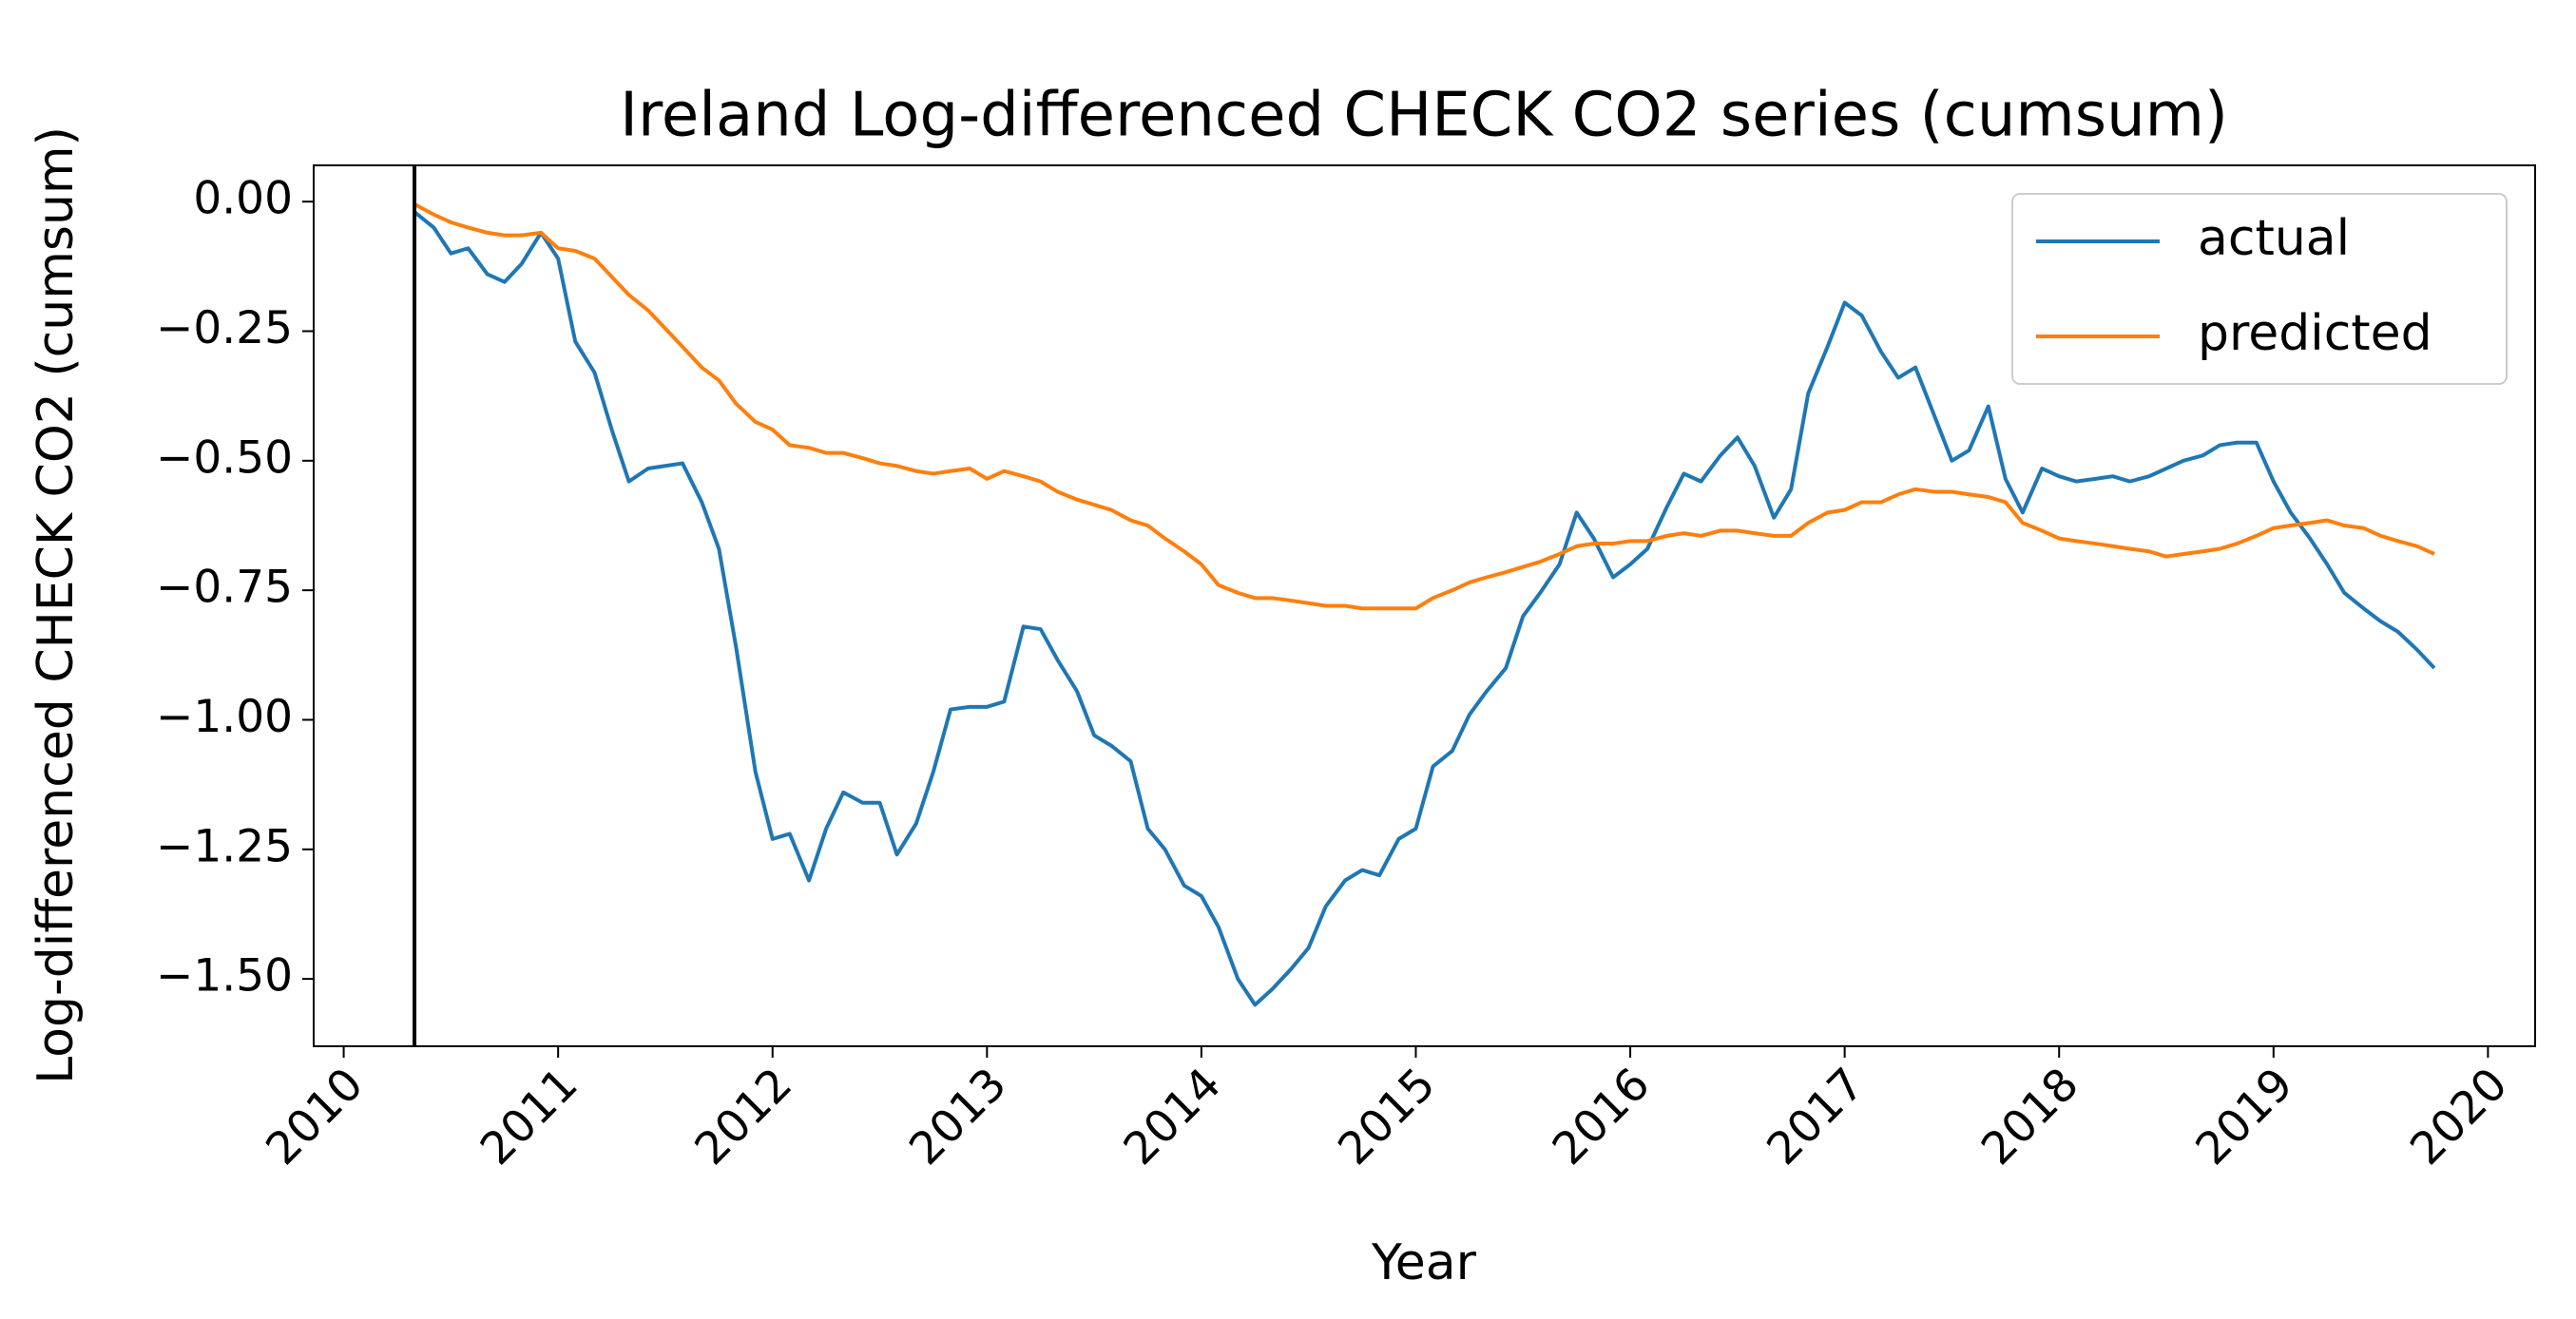  Describe the element at coordinates (224, 588) in the screenshot. I see `y-tick-label: −0.75` at that location.